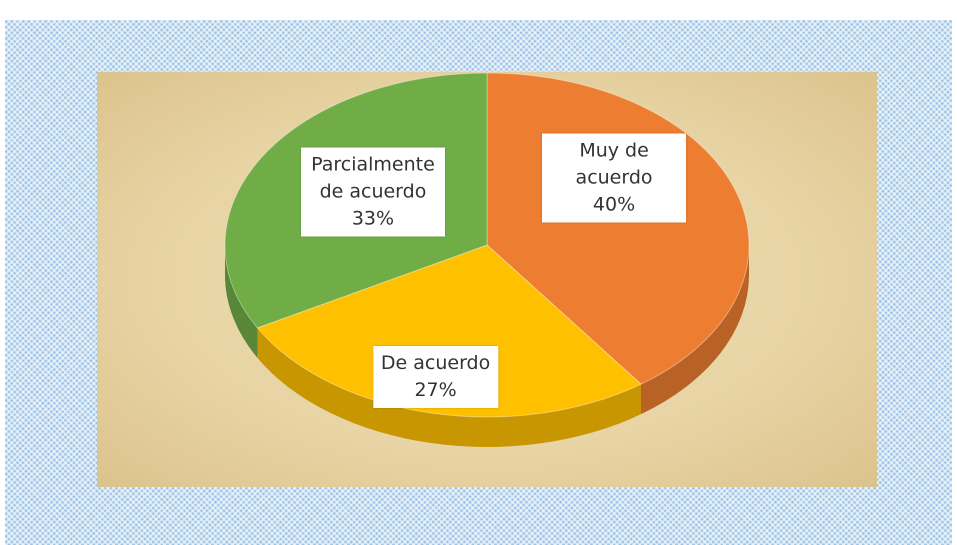 Image resolution: width=957 pixels, height=545 pixels. What do you see at coordinates (614, 164) in the screenshot?
I see `label-category: Muy de acuerdo` at bounding box center [614, 164].